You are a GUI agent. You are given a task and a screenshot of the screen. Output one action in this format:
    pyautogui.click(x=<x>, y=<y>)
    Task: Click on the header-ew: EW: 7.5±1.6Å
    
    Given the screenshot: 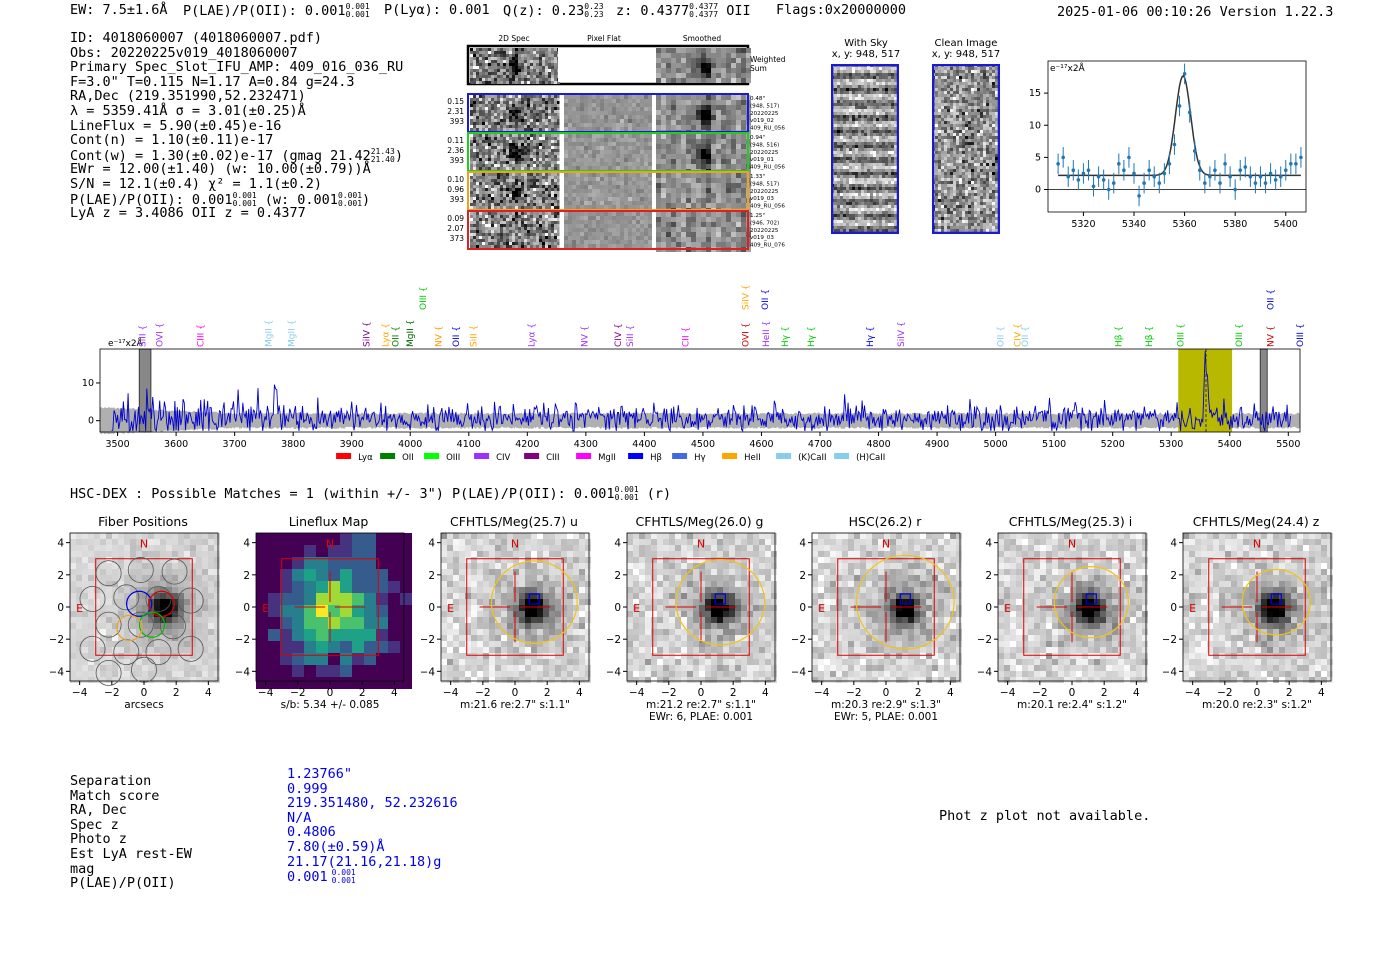 What is the action you would take?
    pyautogui.click(x=119, y=10)
    